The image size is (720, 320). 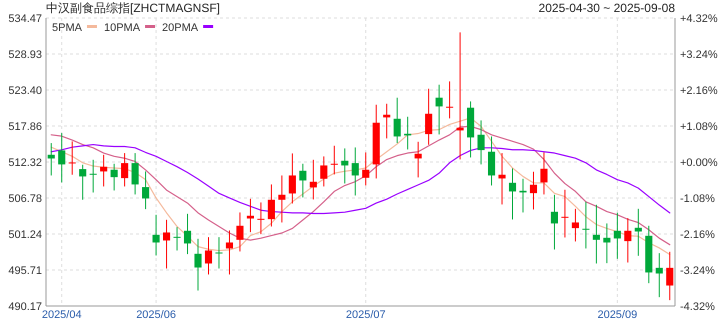 What do you see at coordinates (25, 270) in the screenshot?
I see `y-tick-label: 495.71` at bounding box center [25, 270].